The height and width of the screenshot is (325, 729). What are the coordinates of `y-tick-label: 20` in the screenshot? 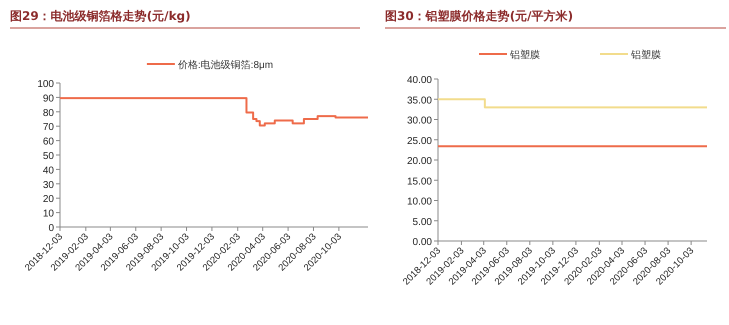 It's located at (48, 200).